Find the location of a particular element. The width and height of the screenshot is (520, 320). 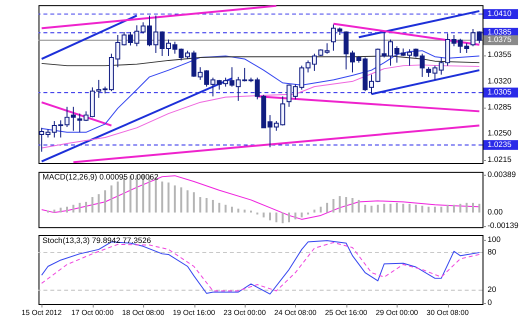

y-tick-label: 1.0320 is located at coordinates (499, 81).